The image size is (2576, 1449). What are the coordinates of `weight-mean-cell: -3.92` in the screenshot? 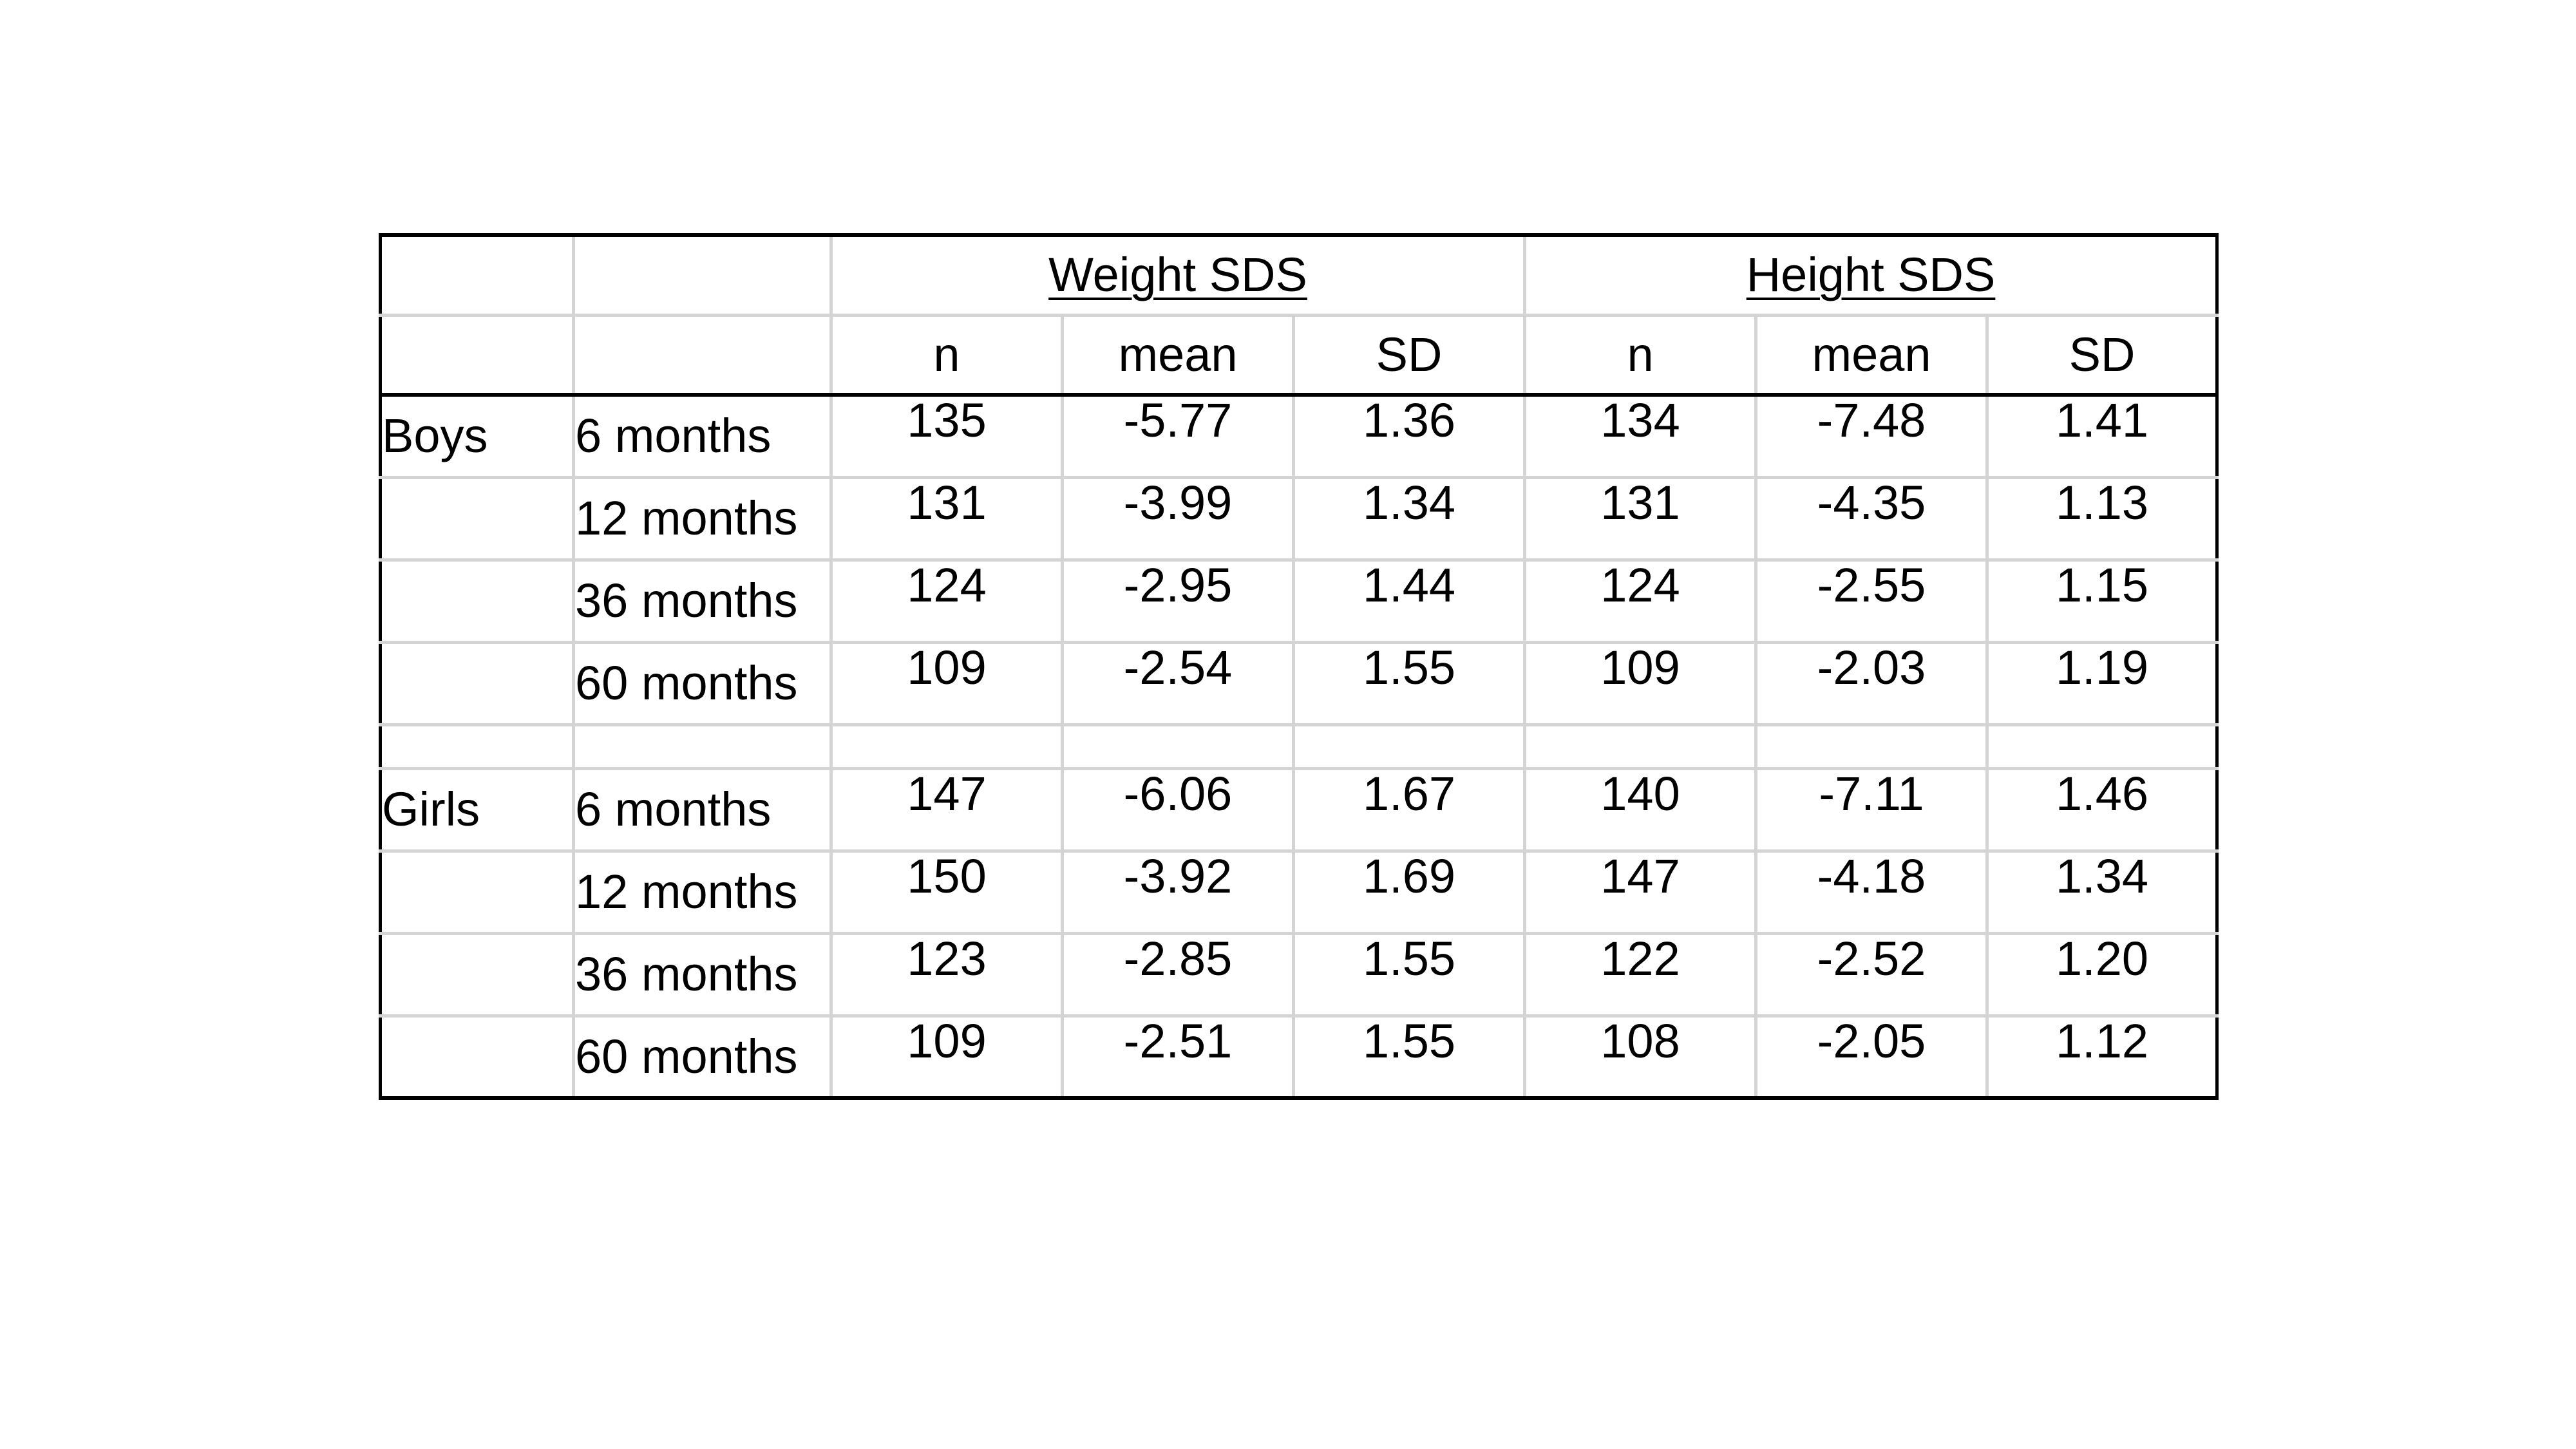 It's located at (1178, 892).